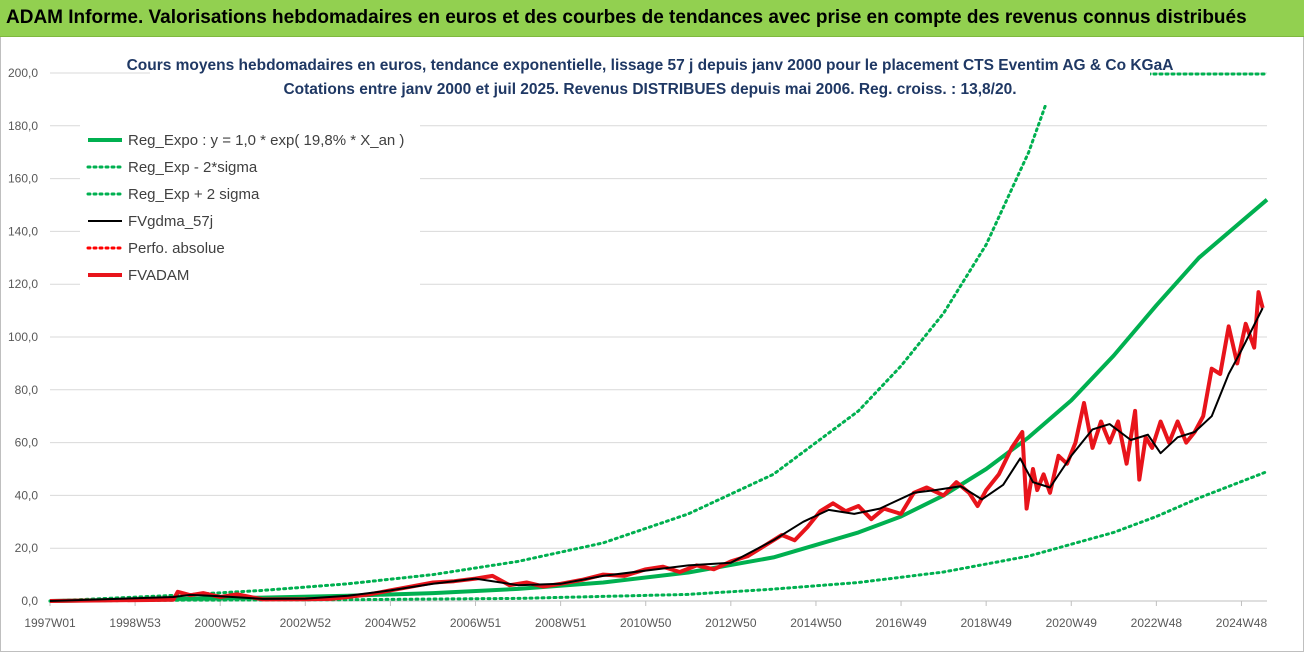 This screenshot has height=652, width=1304. What do you see at coordinates (731, 623) in the screenshot?
I see `x-tick-label: 2012W50` at bounding box center [731, 623].